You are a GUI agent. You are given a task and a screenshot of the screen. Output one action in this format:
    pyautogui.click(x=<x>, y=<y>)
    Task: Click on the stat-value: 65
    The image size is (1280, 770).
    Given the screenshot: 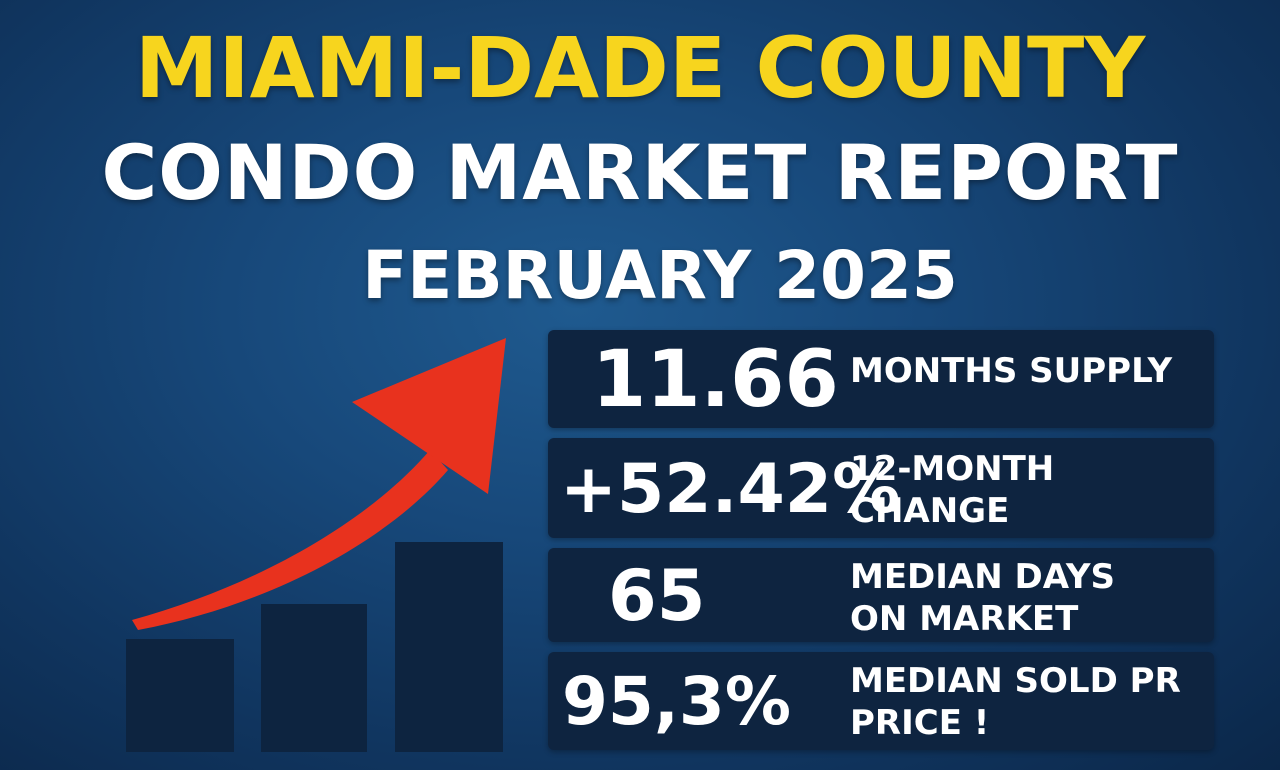 What is the action you would take?
    pyautogui.click(x=657, y=596)
    